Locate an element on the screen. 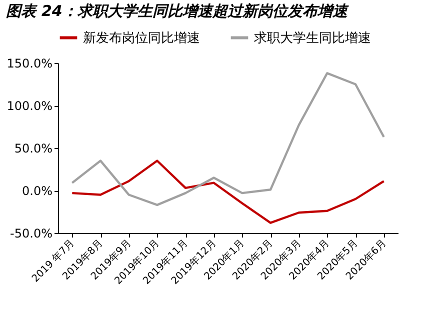 This screenshot has height=322, width=438. y-tick-label: 0.0% is located at coordinates (37, 191).